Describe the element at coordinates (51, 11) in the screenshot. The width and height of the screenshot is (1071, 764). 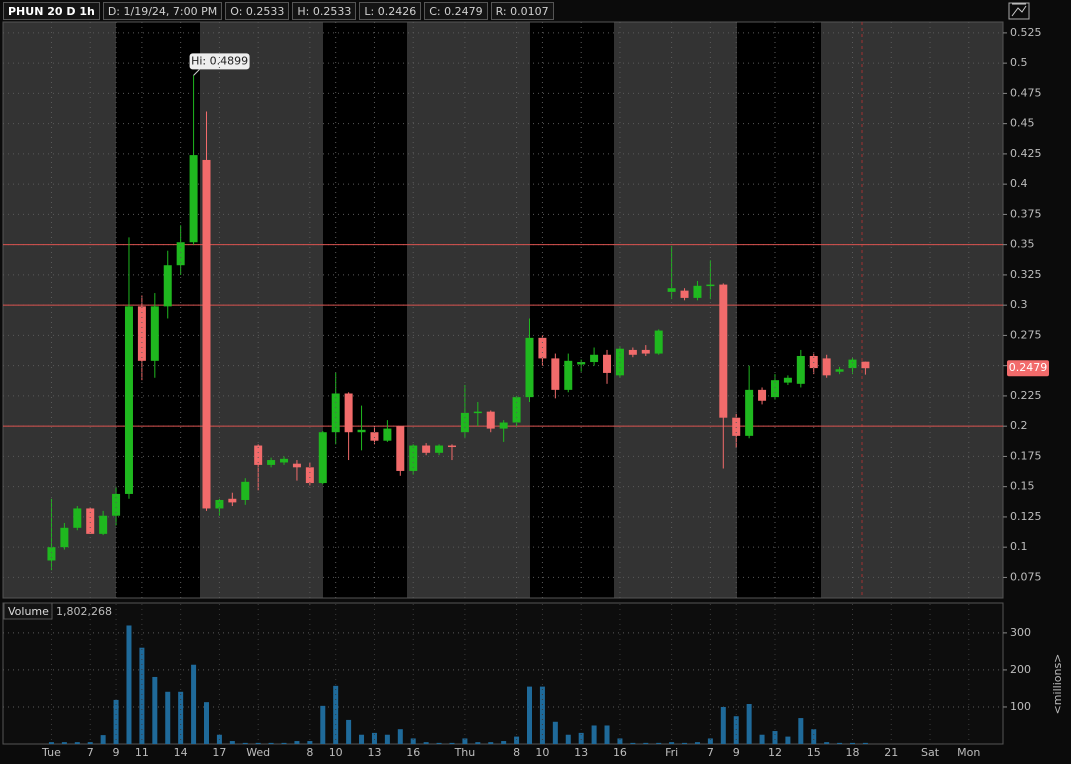
I see `symbol: PHUN 20 D 1h` at that location.